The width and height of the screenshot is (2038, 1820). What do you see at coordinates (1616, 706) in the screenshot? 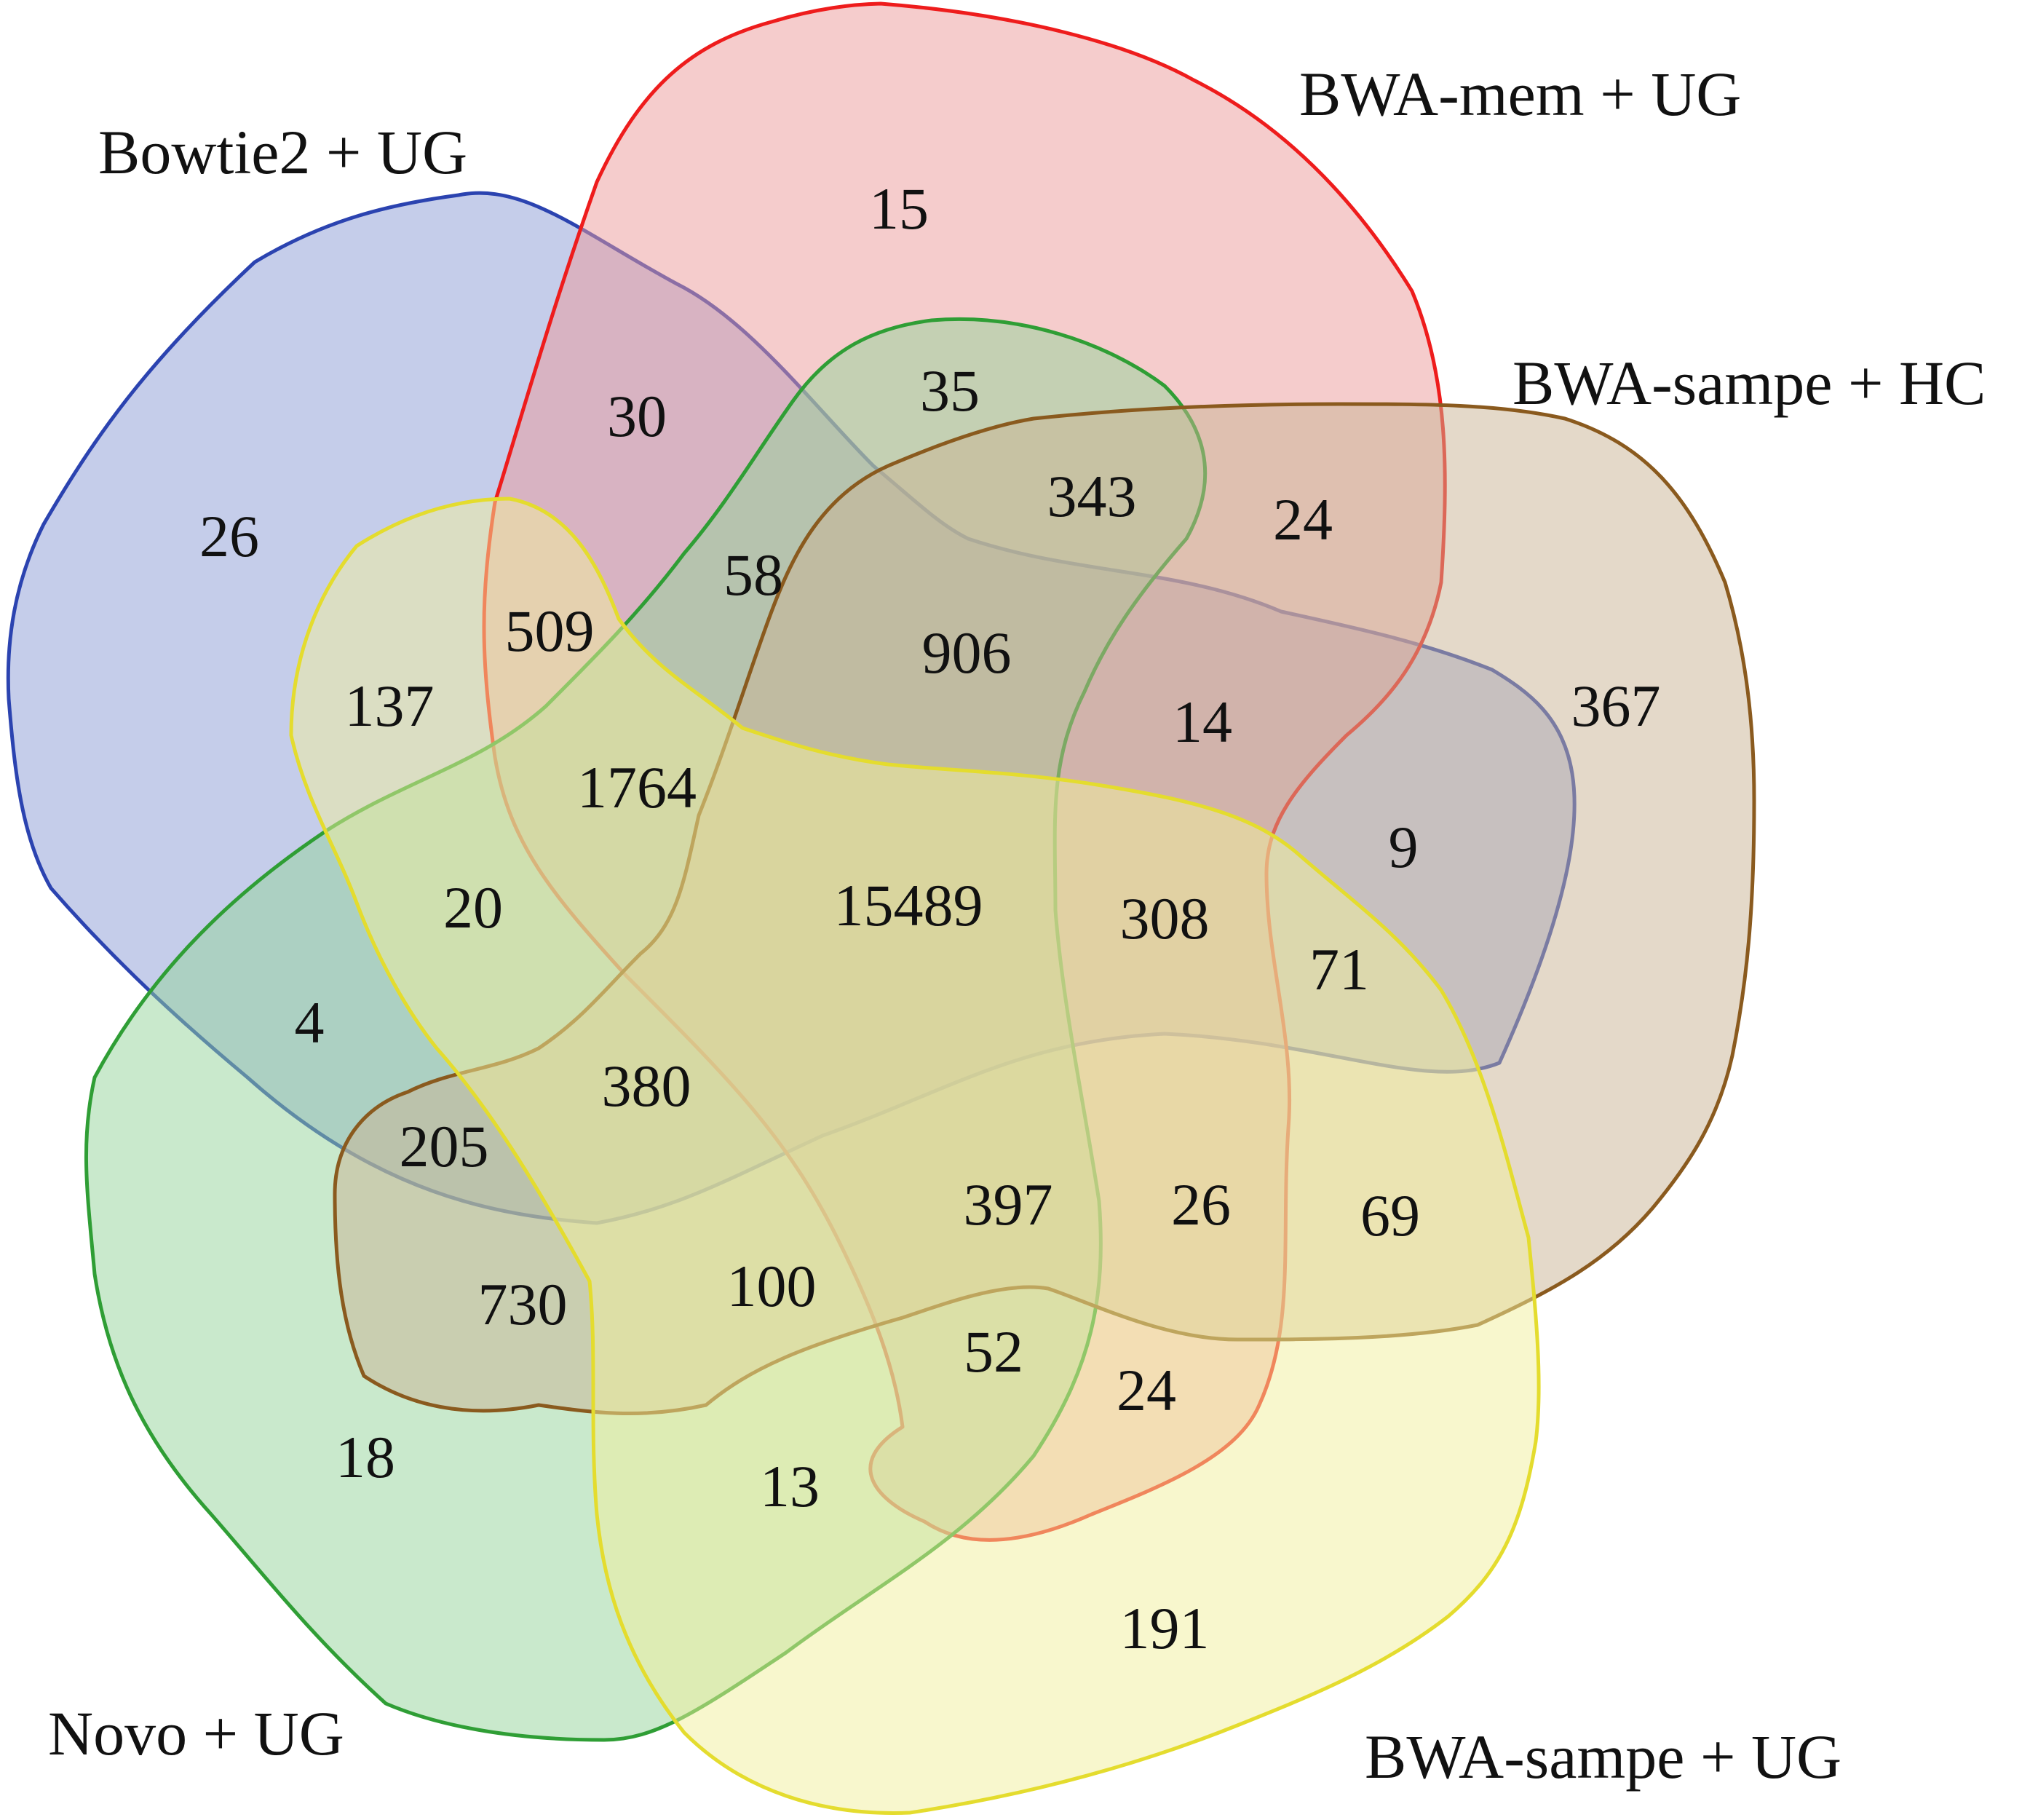
I see `region-count-sampehc-only: 367` at bounding box center [1616, 706].